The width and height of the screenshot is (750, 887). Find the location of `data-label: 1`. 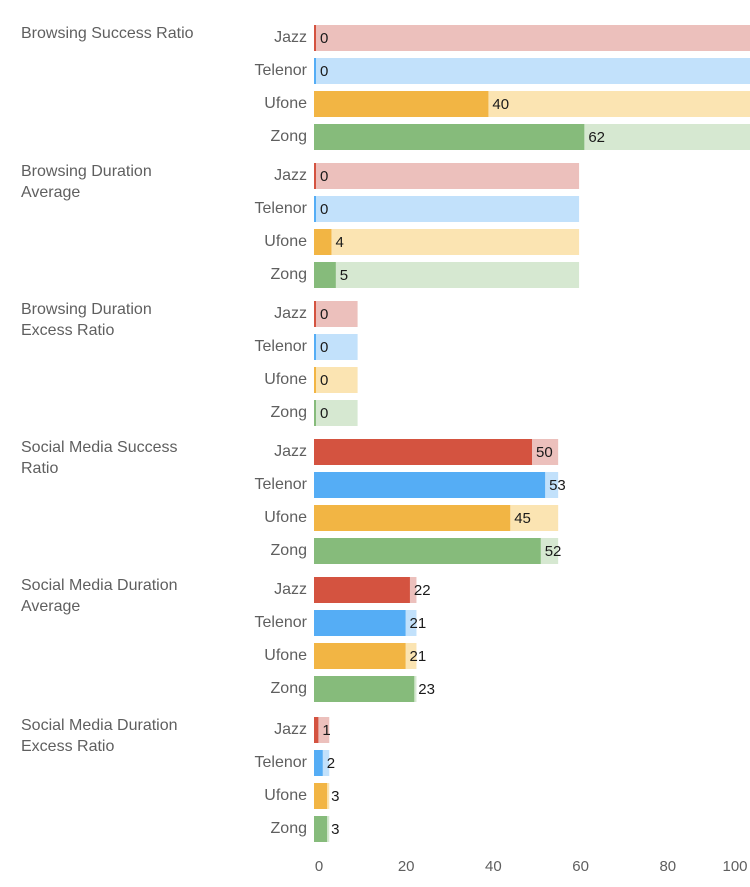

data-label: 1 is located at coordinates (326, 730).